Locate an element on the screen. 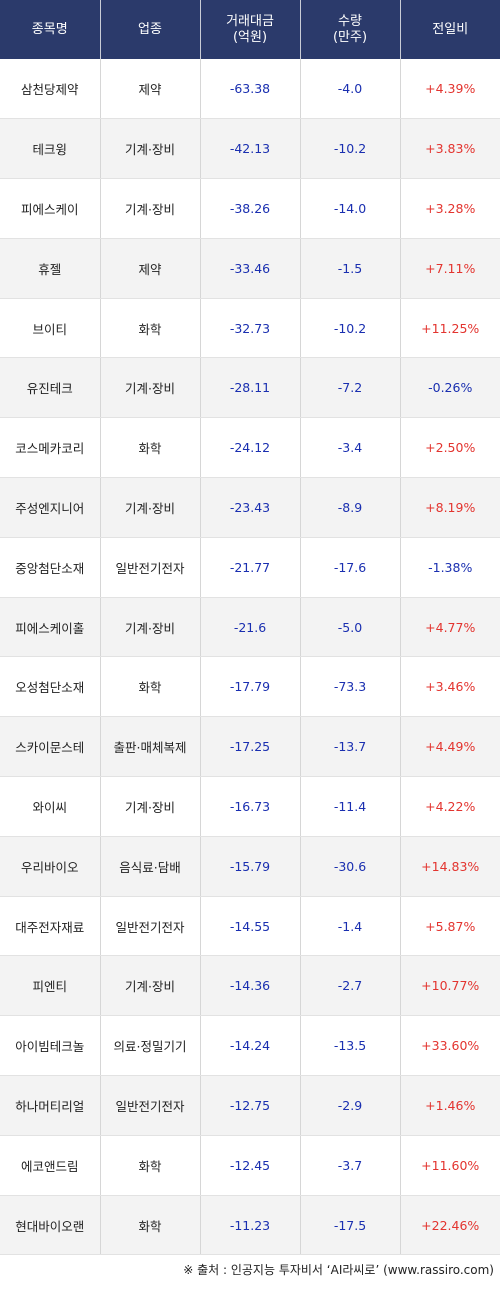 The width and height of the screenshot is (500, 1312). cell-trade-amount: -42.13 is located at coordinates (250, 149).